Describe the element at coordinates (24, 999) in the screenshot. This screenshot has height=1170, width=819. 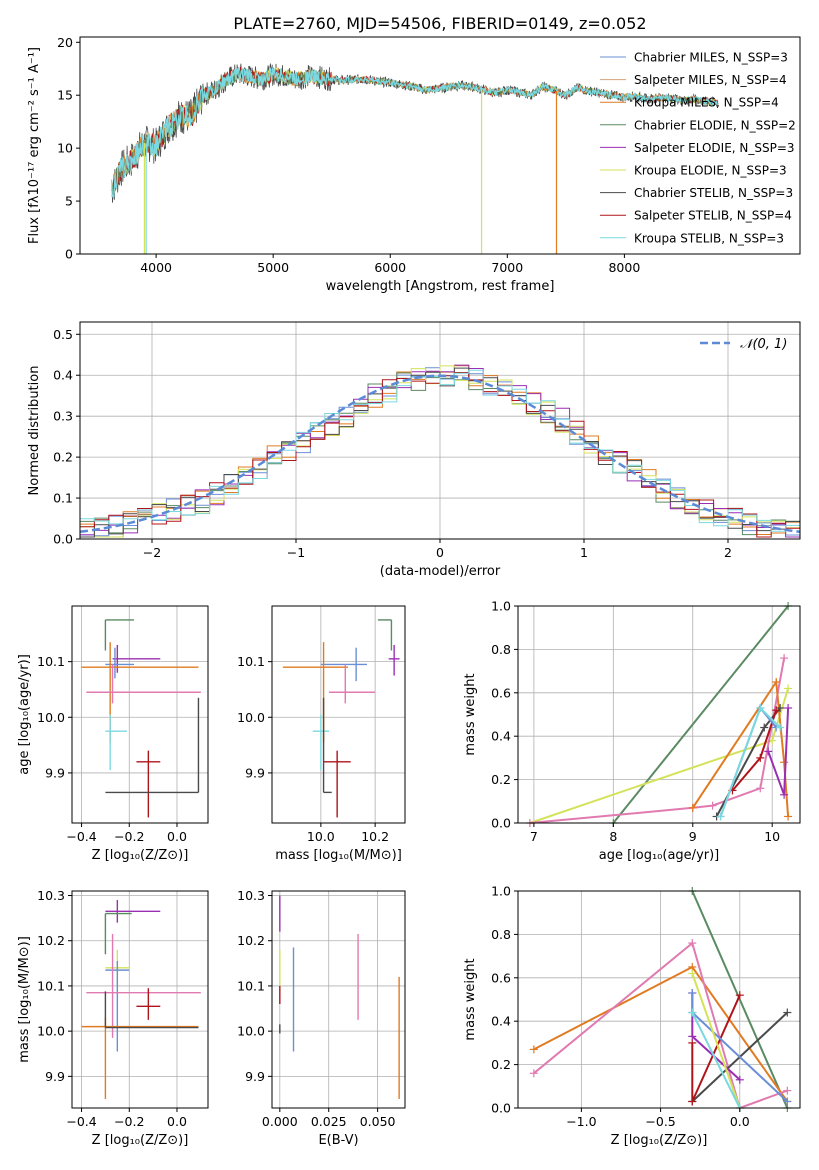
I see `y-axis-label: mass [log₁₀(M/M⊙)]` at that location.